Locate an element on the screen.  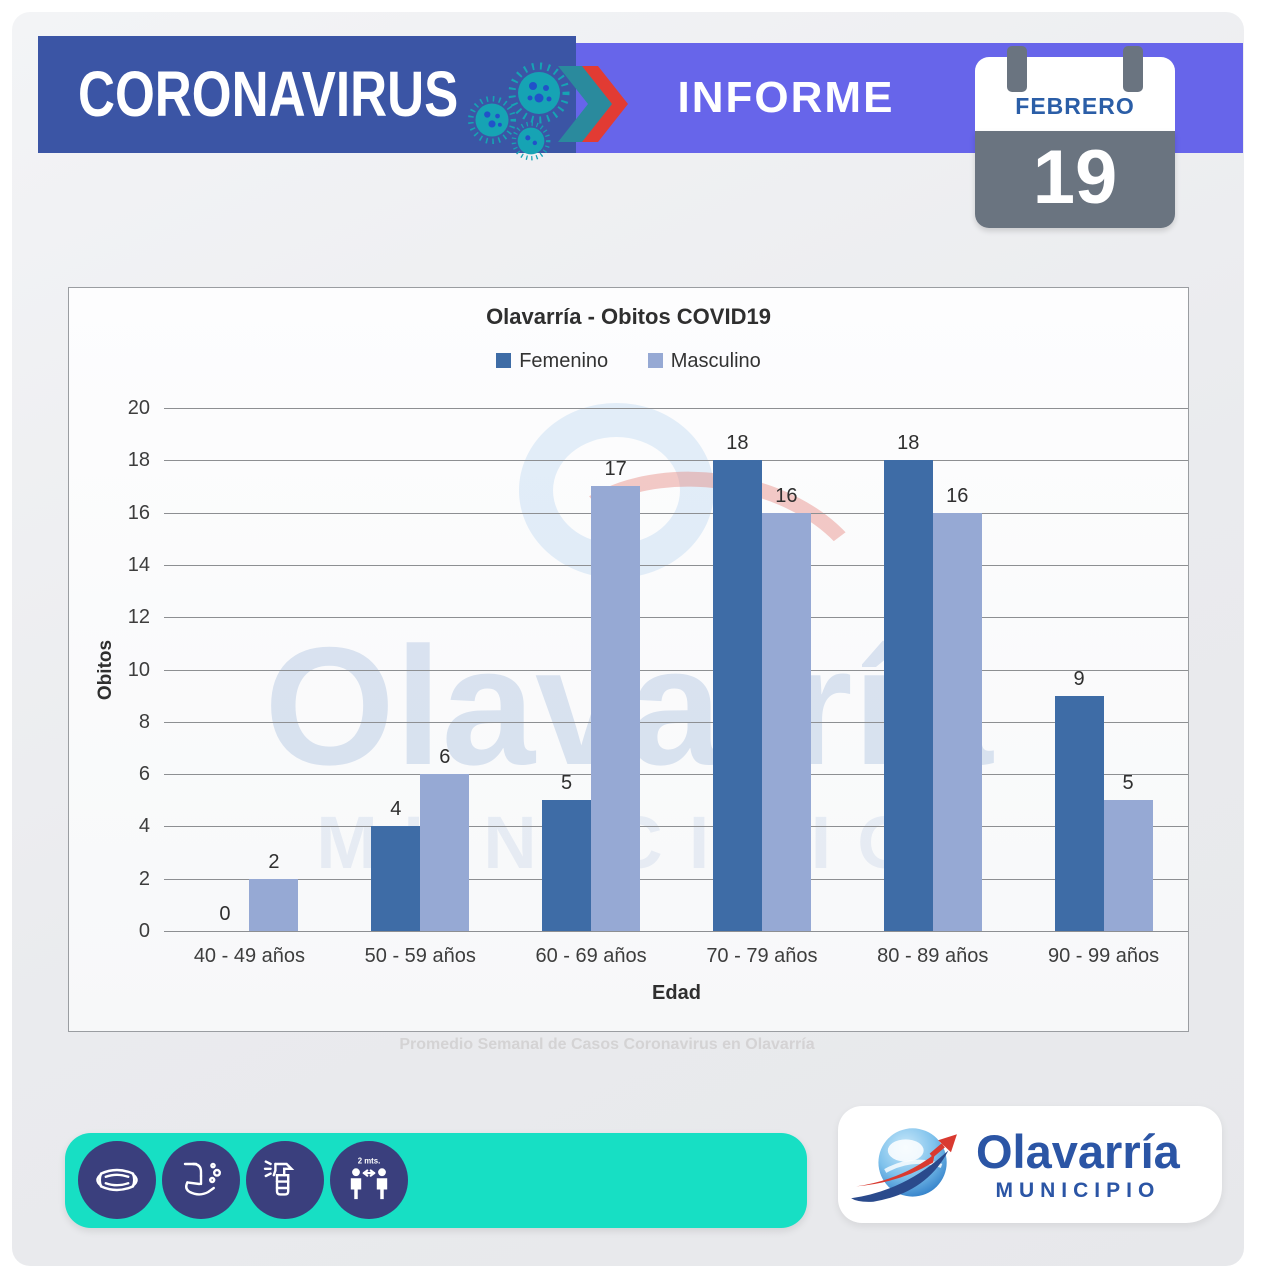
distance-label: 2 mts. is located at coordinates (369, 1161).